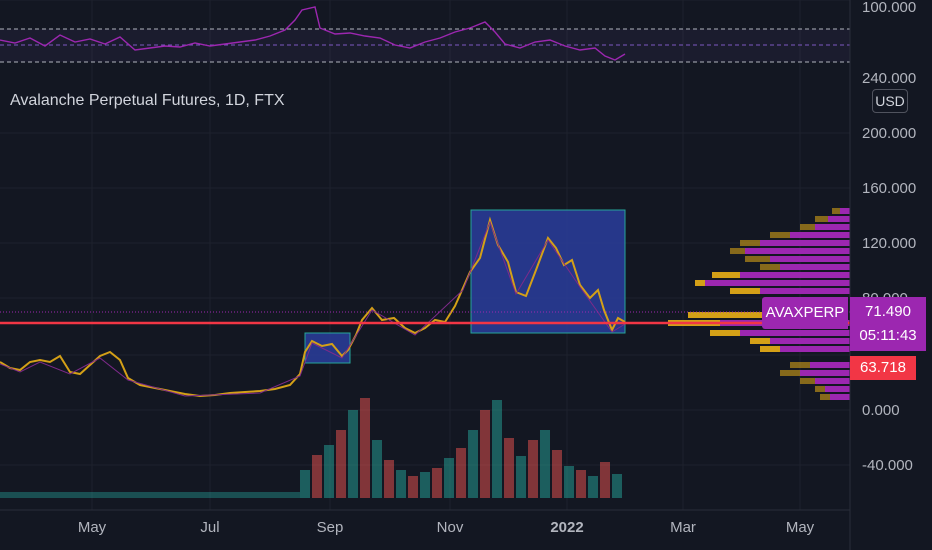  Describe the element at coordinates (888, 324) in the screenshot. I see `last-price-label: 71.490 05:11:43` at that location.